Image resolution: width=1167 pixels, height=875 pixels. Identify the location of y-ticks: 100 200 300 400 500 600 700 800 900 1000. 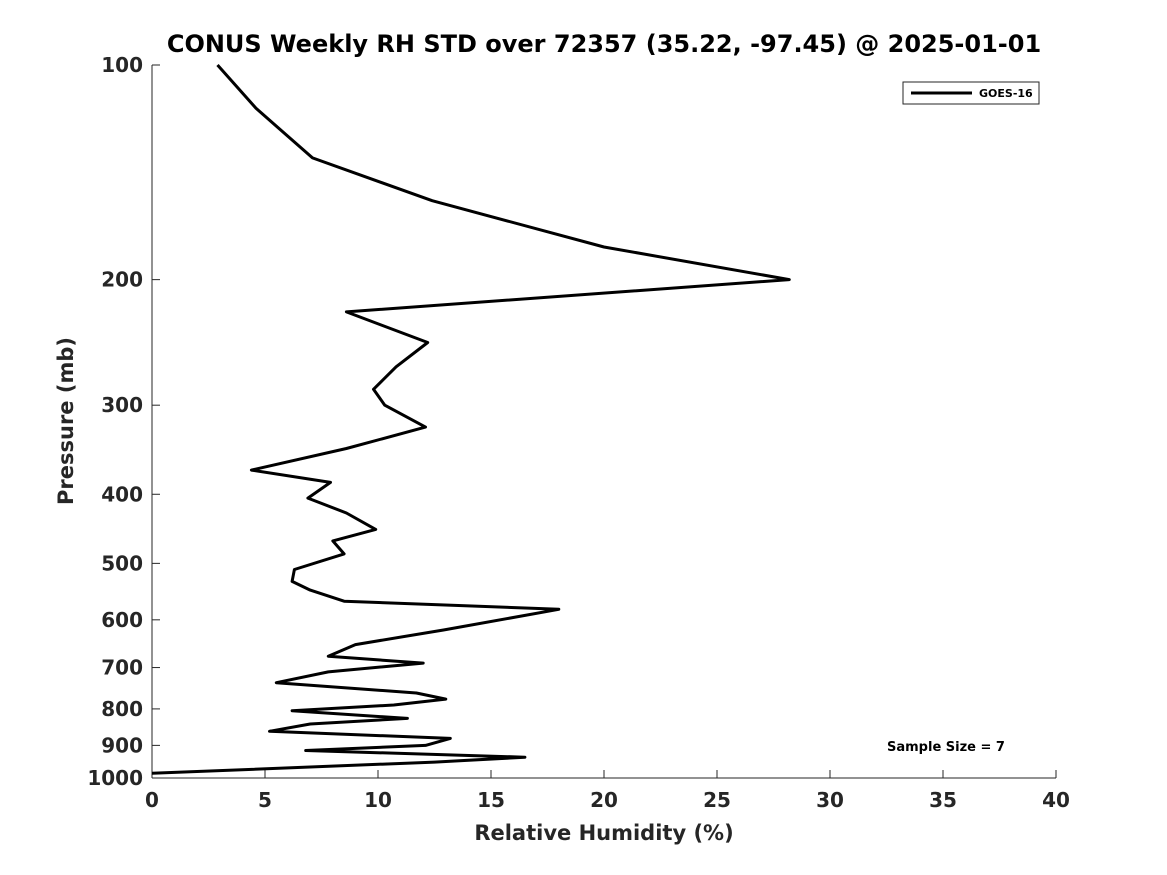
(123, 421).